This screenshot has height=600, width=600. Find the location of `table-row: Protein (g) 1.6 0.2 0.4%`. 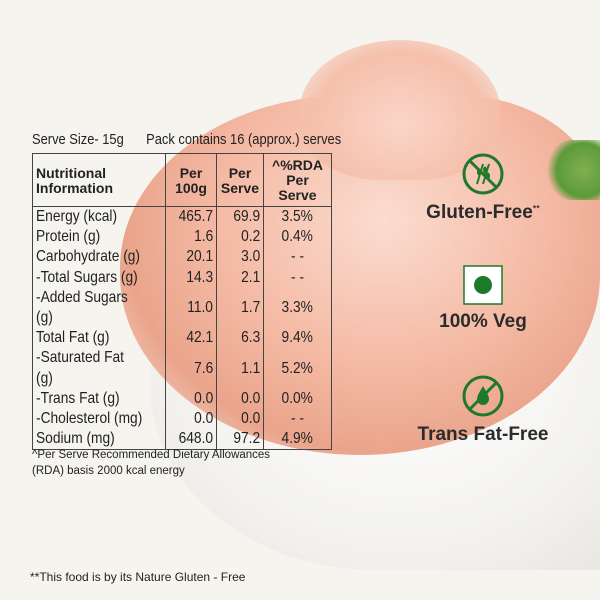

table-row: Protein (g) 1.6 0.2 0.4% is located at coordinates (182, 237).